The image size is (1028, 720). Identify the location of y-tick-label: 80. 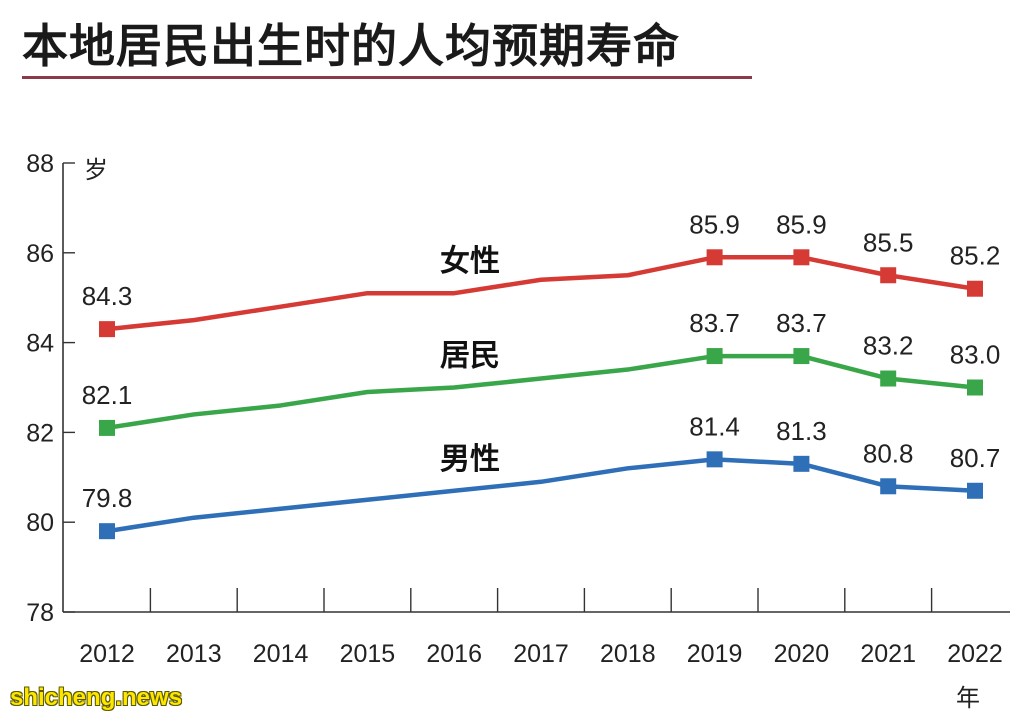
(40, 523).